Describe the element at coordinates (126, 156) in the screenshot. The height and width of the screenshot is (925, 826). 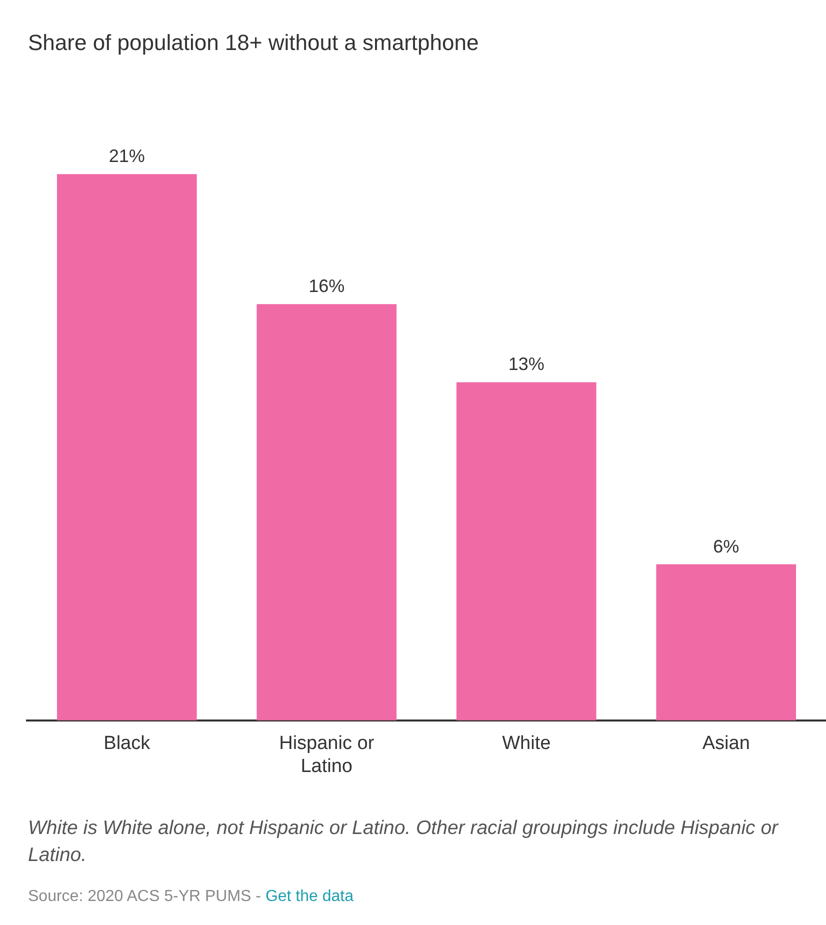
I see `data-label: 21%` at that location.